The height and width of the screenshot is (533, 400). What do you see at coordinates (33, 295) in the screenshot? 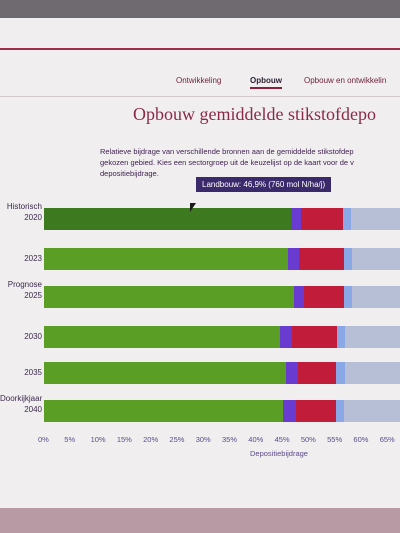
I see `category-label: 2025` at bounding box center [33, 295].